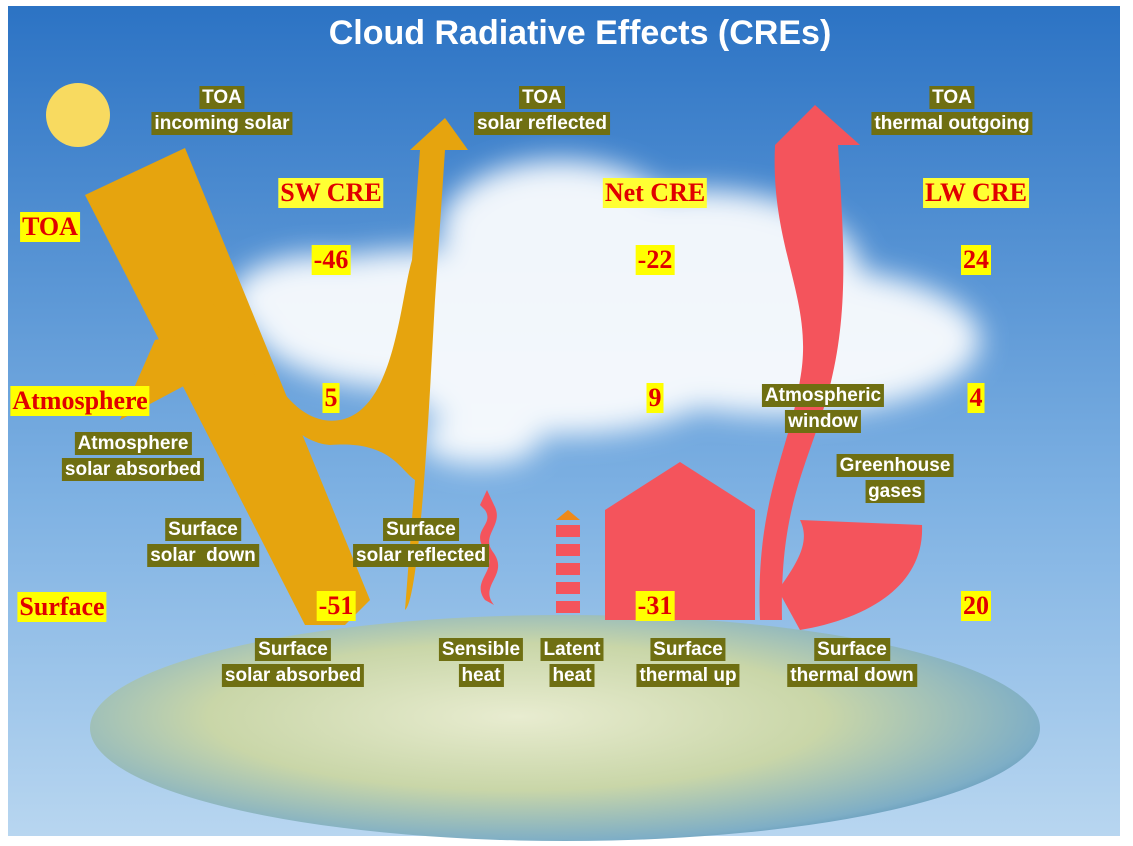 This screenshot has width=1133, height=846. I want to click on column-header: SW CRE, so click(331, 193).